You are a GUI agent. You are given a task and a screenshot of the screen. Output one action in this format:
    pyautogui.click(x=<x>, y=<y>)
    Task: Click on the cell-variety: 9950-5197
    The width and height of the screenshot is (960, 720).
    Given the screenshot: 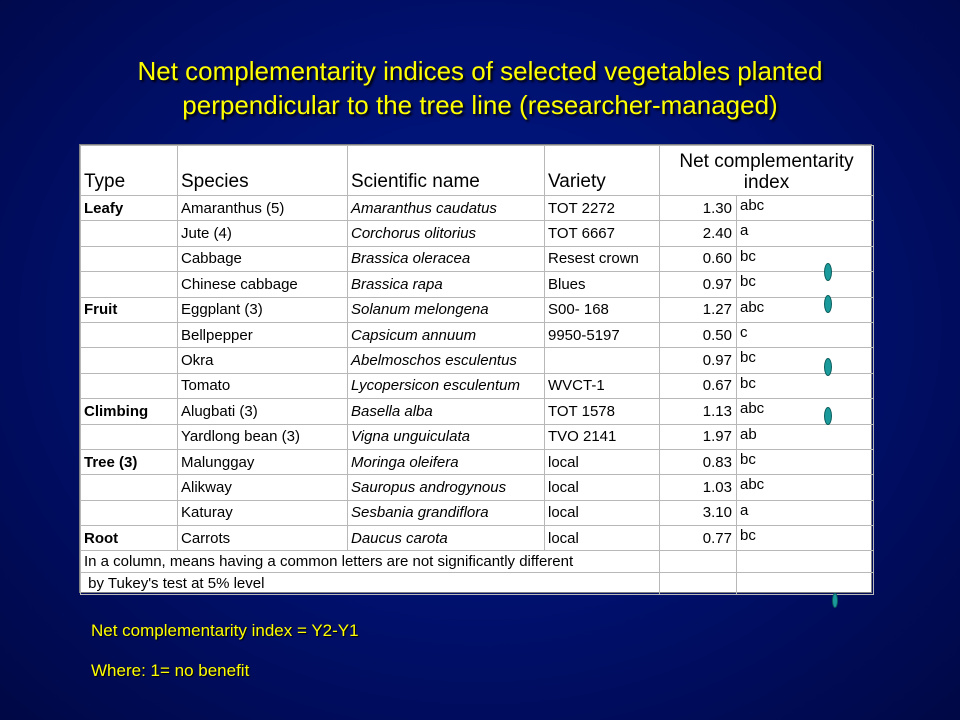 What is the action you would take?
    pyautogui.click(x=602, y=335)
    